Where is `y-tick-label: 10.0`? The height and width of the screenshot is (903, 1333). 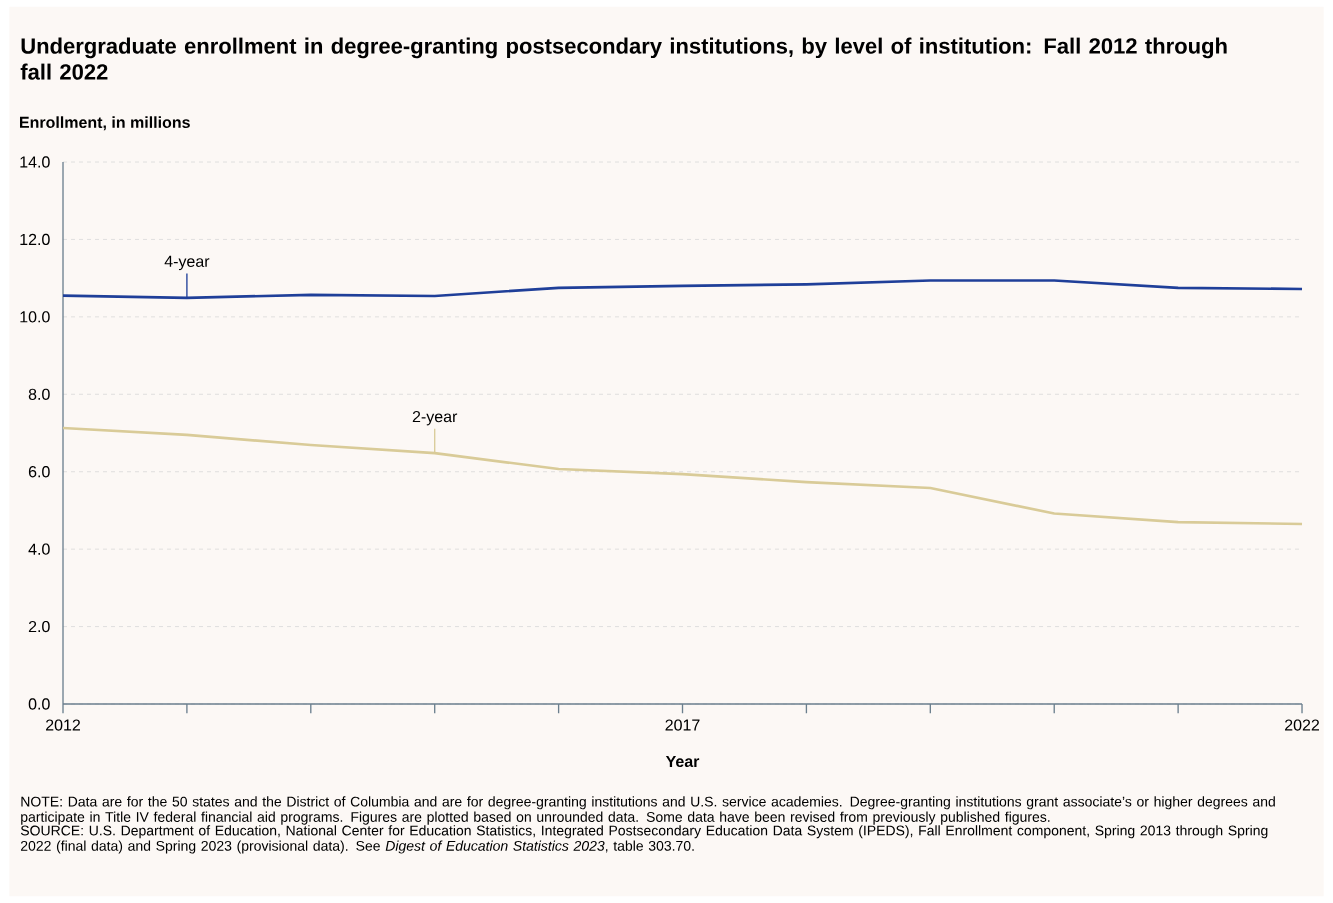 y-tick-label: 10.0 is located at coordinates (35, 317).